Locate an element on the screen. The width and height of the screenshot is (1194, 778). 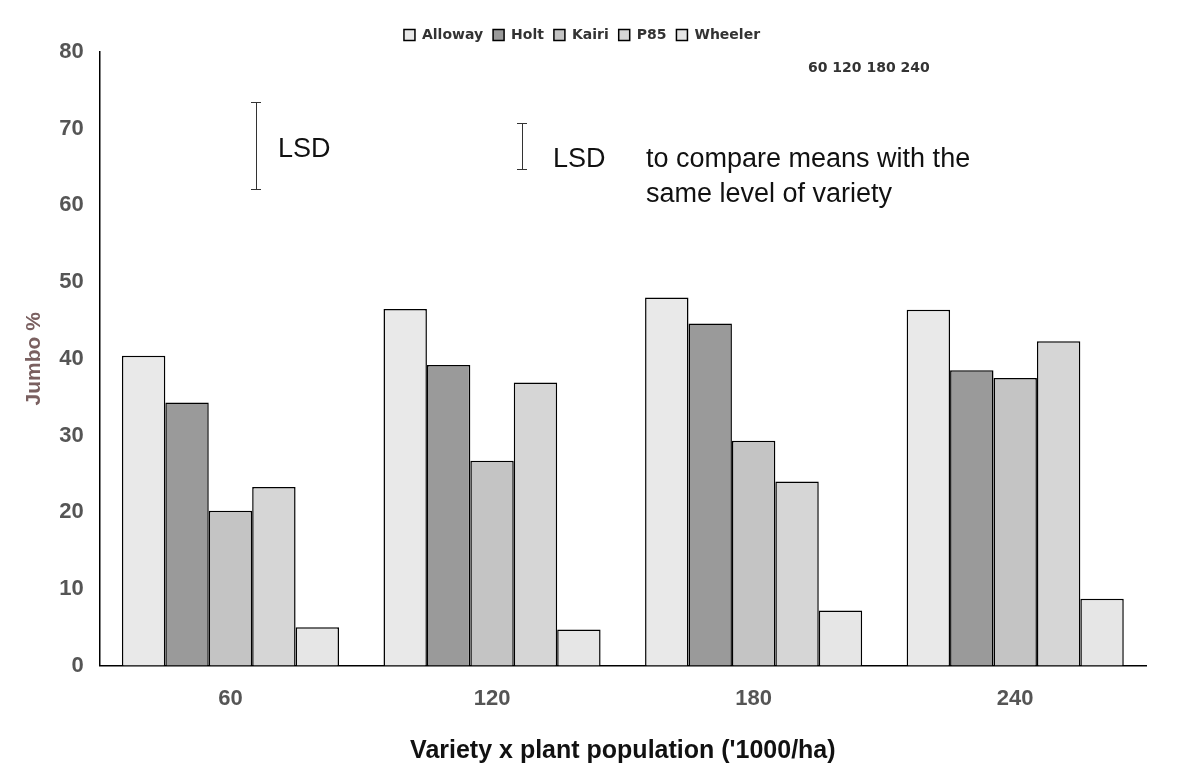
y-tick-label: 70 is located at coordinates (71, 127).